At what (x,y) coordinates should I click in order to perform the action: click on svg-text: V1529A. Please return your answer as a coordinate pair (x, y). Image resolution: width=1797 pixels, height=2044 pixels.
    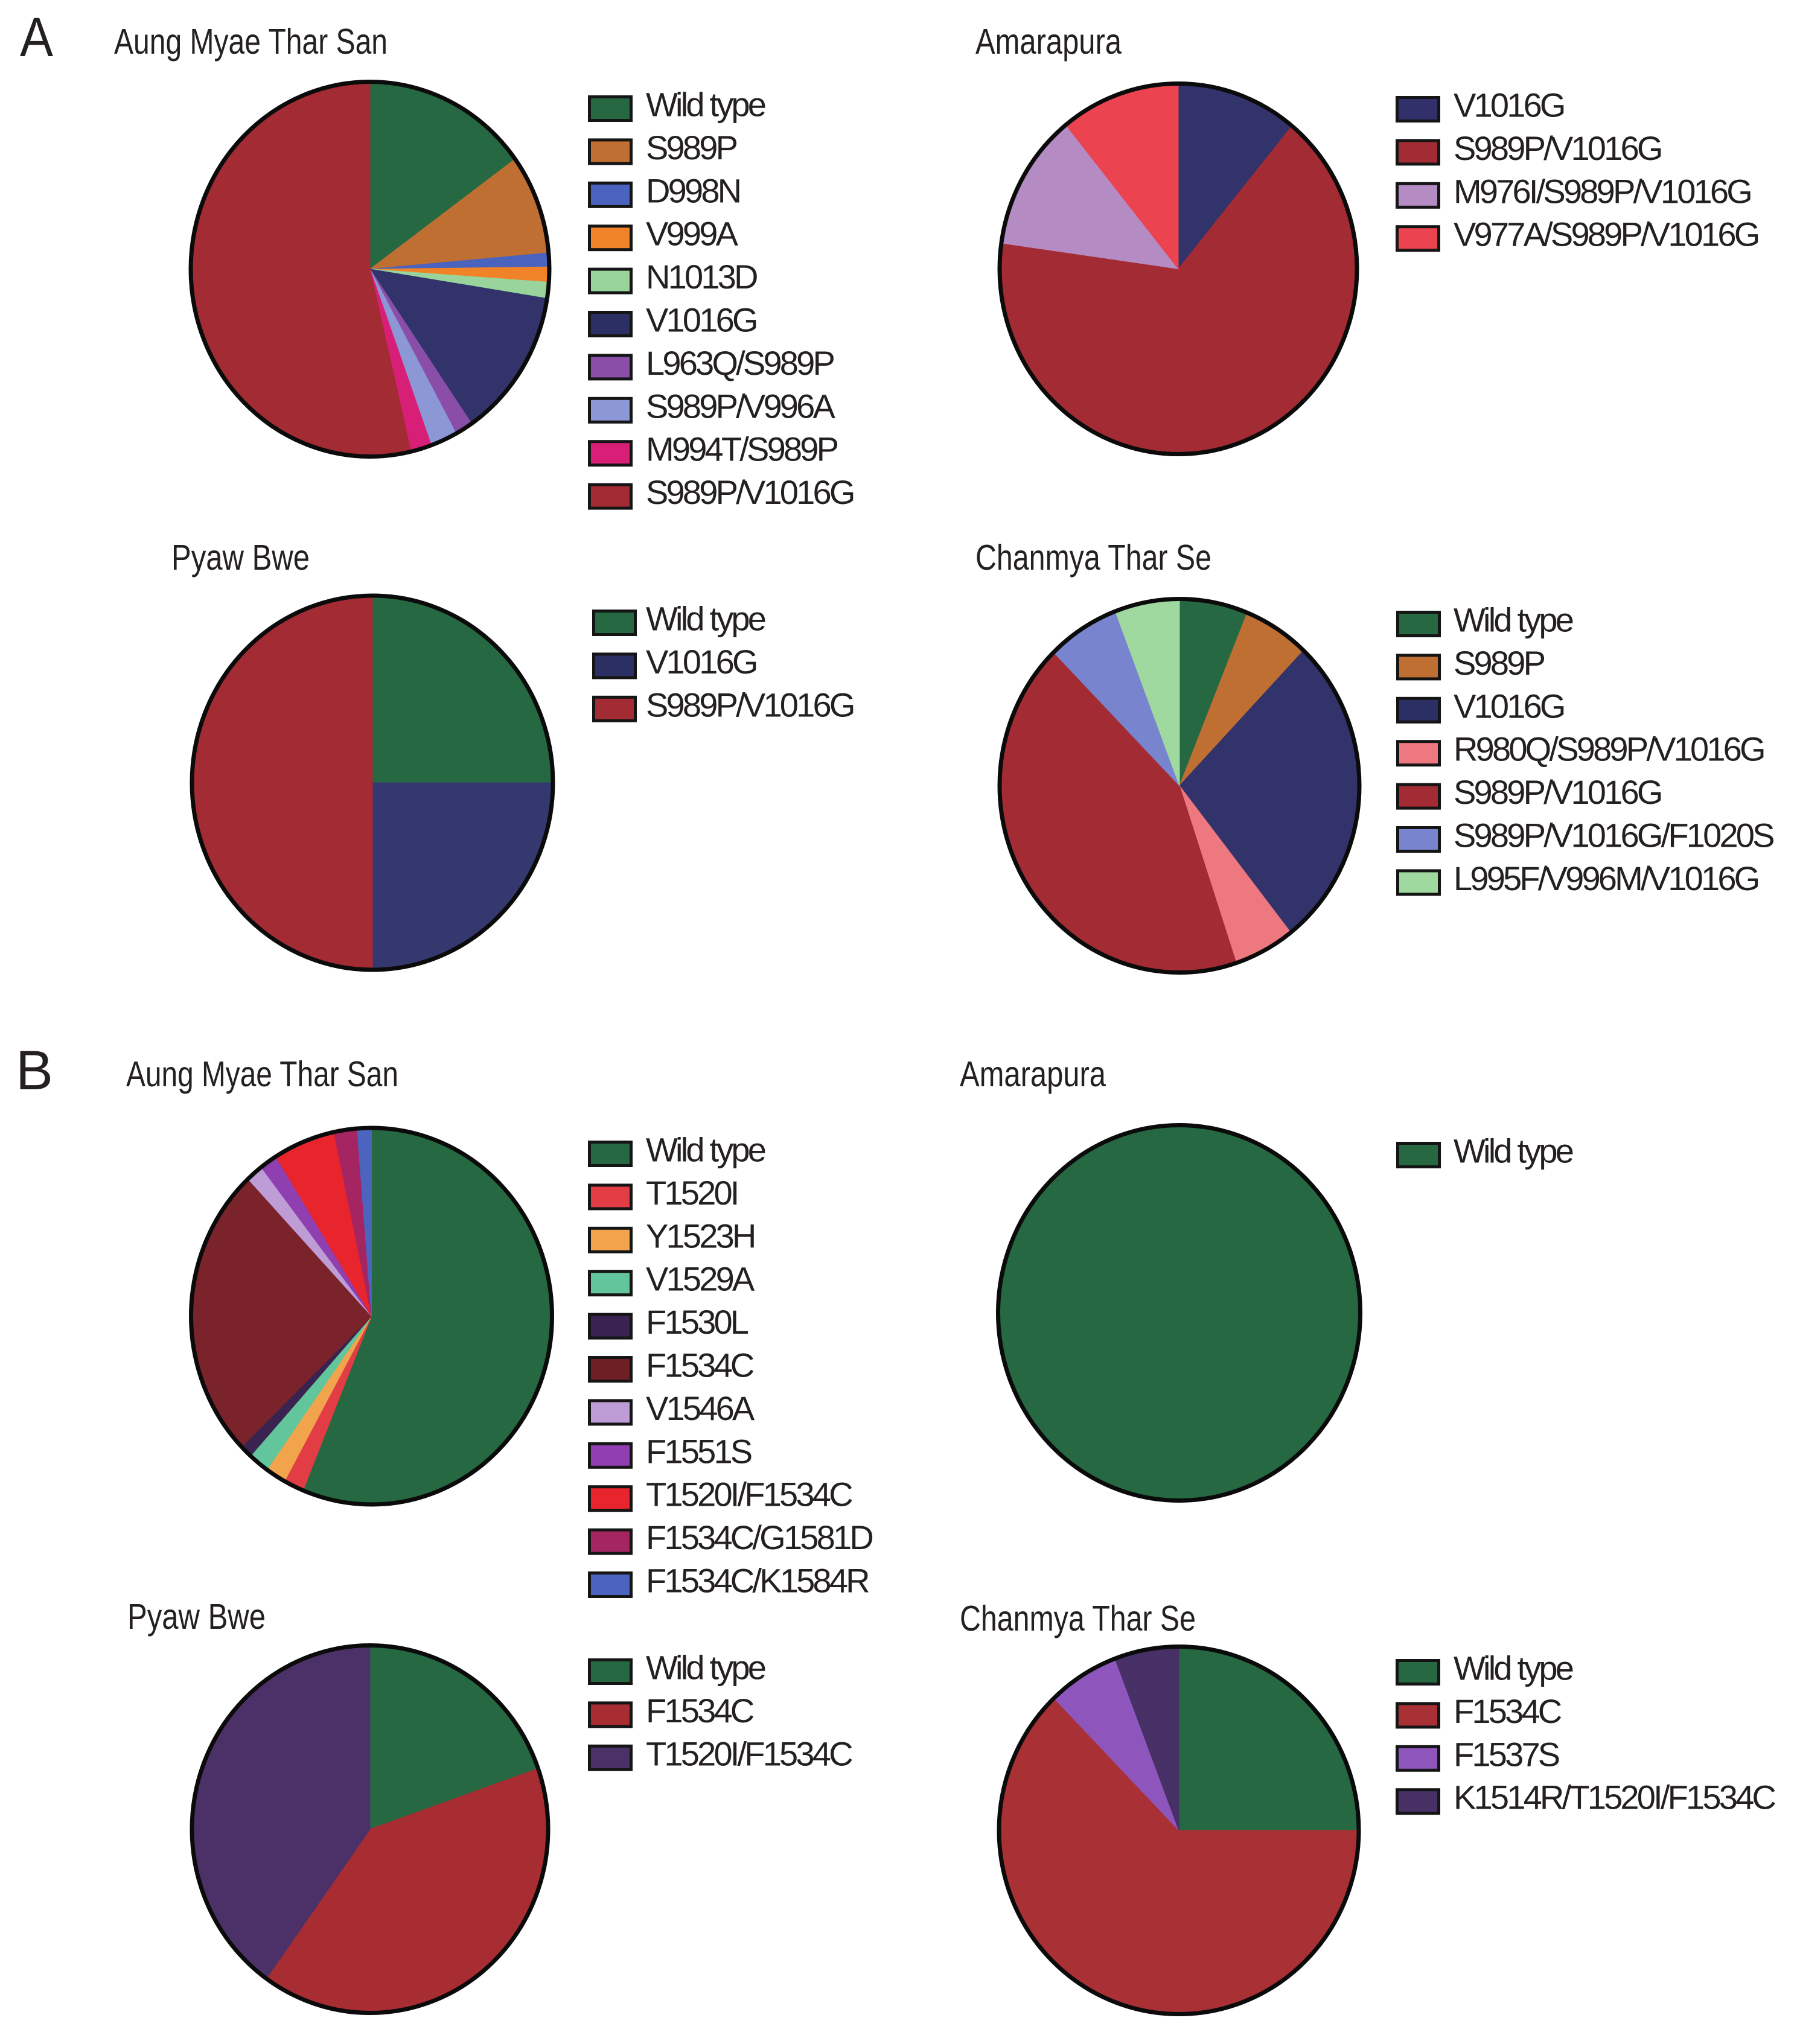
    Looking at the image, I should click on (700, 1279).